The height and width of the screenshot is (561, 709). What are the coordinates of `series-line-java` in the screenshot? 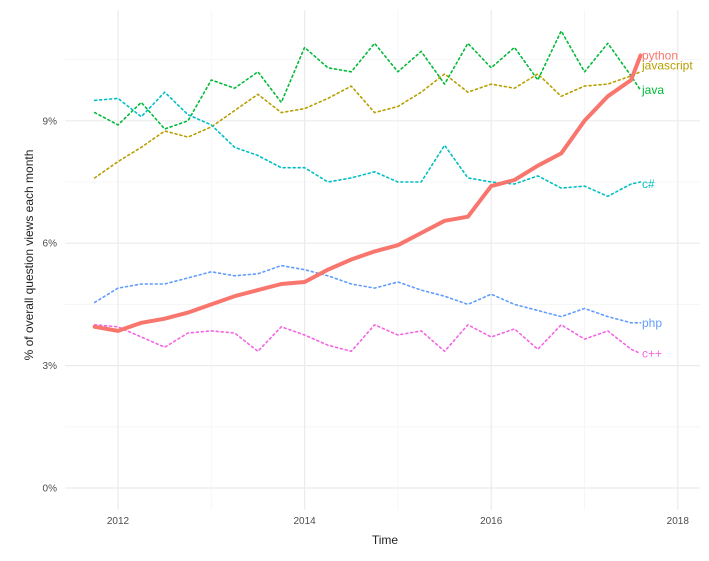 It's located at (367, 80).